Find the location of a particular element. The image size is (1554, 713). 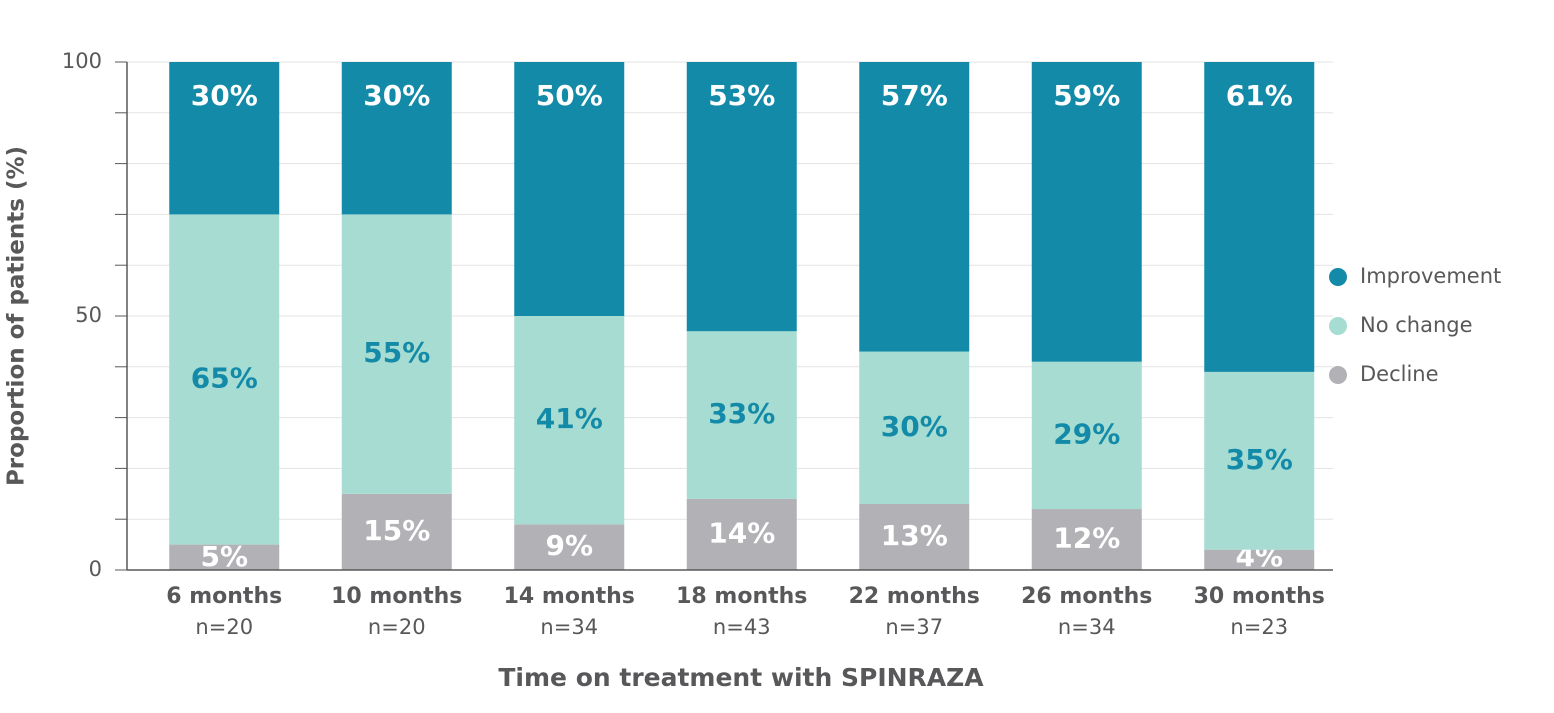

data-label: 50% is located at coordinates (569, 95).